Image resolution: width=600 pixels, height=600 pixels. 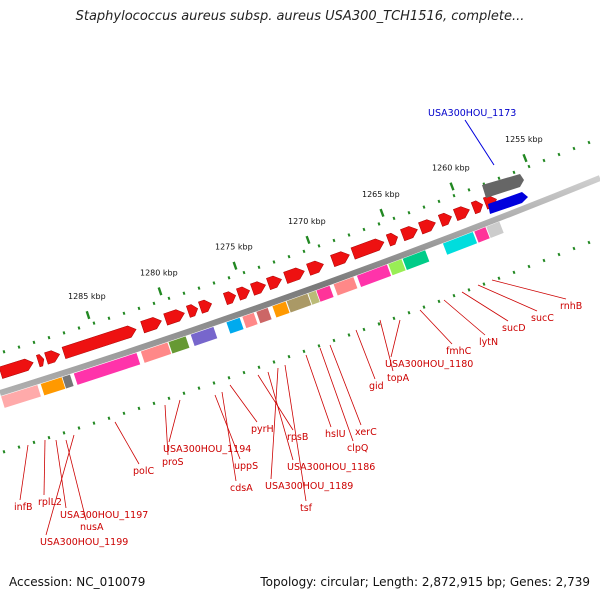 I want to click on scale-label: 1270 kbp, so click(x=307, y=221).